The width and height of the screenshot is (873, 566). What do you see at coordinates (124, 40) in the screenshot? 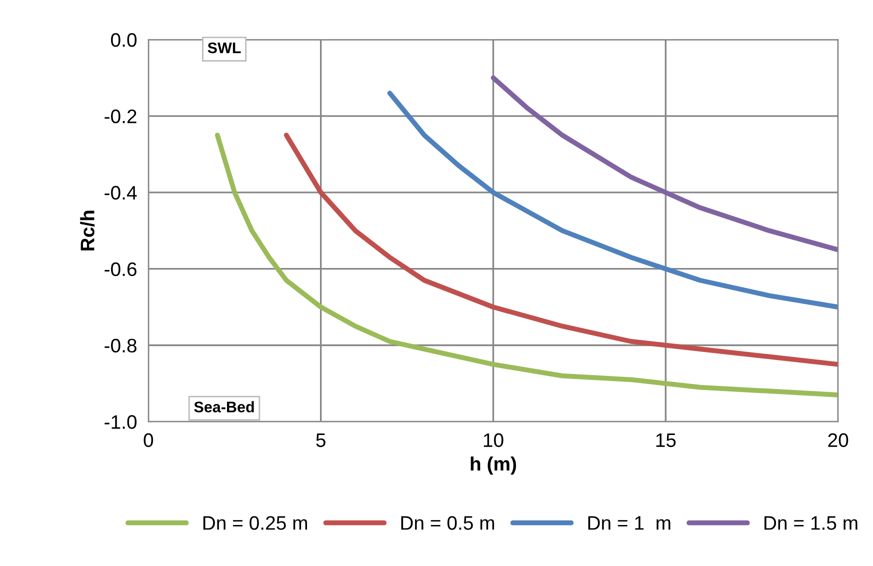
I see `y-tick-label: 0.0` at bounding box center [124, 40].